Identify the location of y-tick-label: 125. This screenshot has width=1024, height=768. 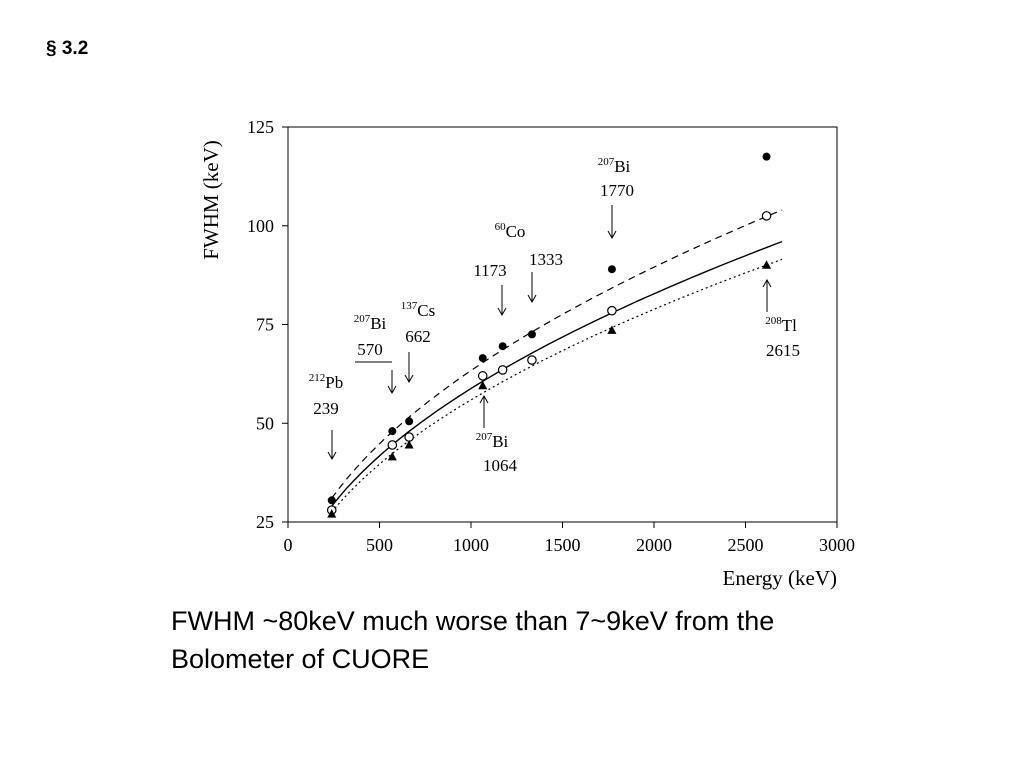
(260, 127).